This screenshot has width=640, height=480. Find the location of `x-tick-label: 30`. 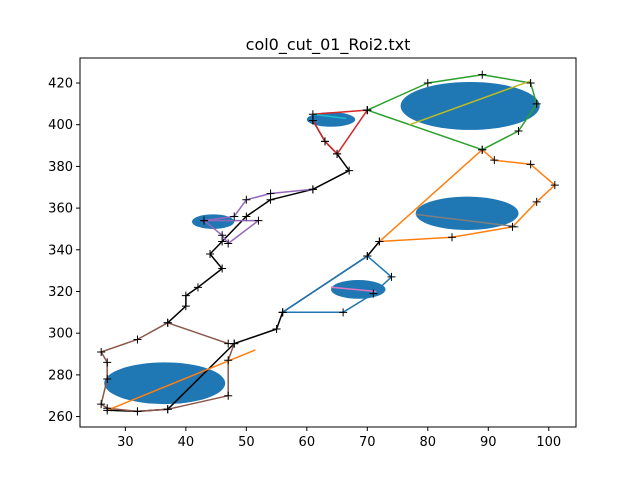

x-tick-label: 30 is located at coordinates (125, 442).